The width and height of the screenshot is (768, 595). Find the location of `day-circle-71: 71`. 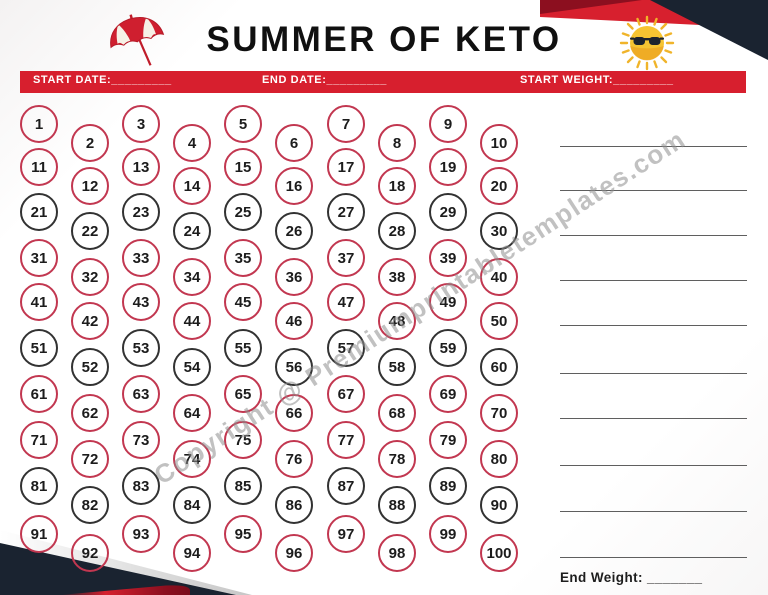

day-circle-71: 71 is located at coordinates (39, 440).